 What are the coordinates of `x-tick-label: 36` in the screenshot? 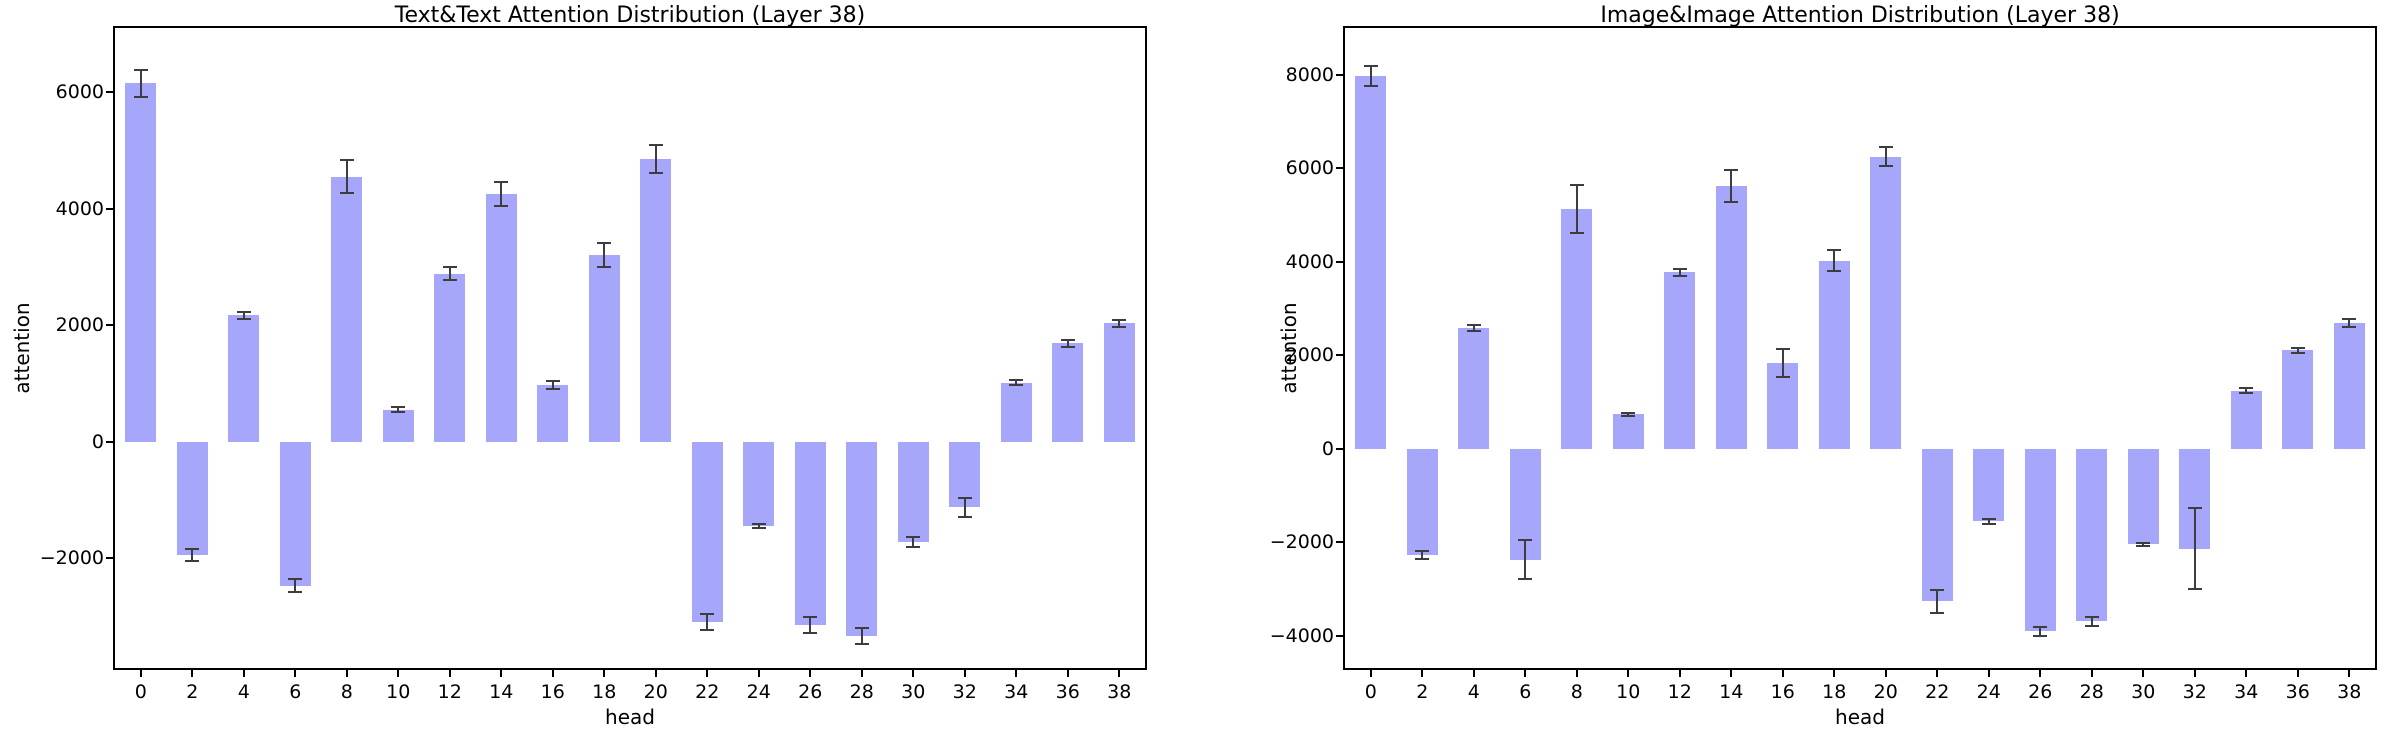 It's located at (2297, 692).